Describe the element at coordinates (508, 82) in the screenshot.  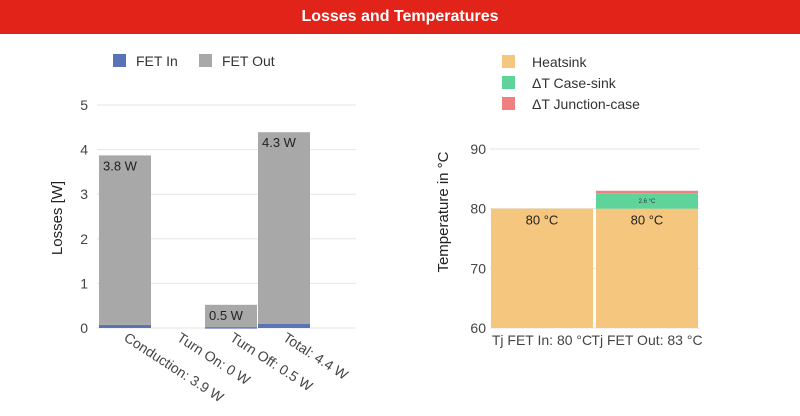
I see `legend-swatch-case-sink` at that location.